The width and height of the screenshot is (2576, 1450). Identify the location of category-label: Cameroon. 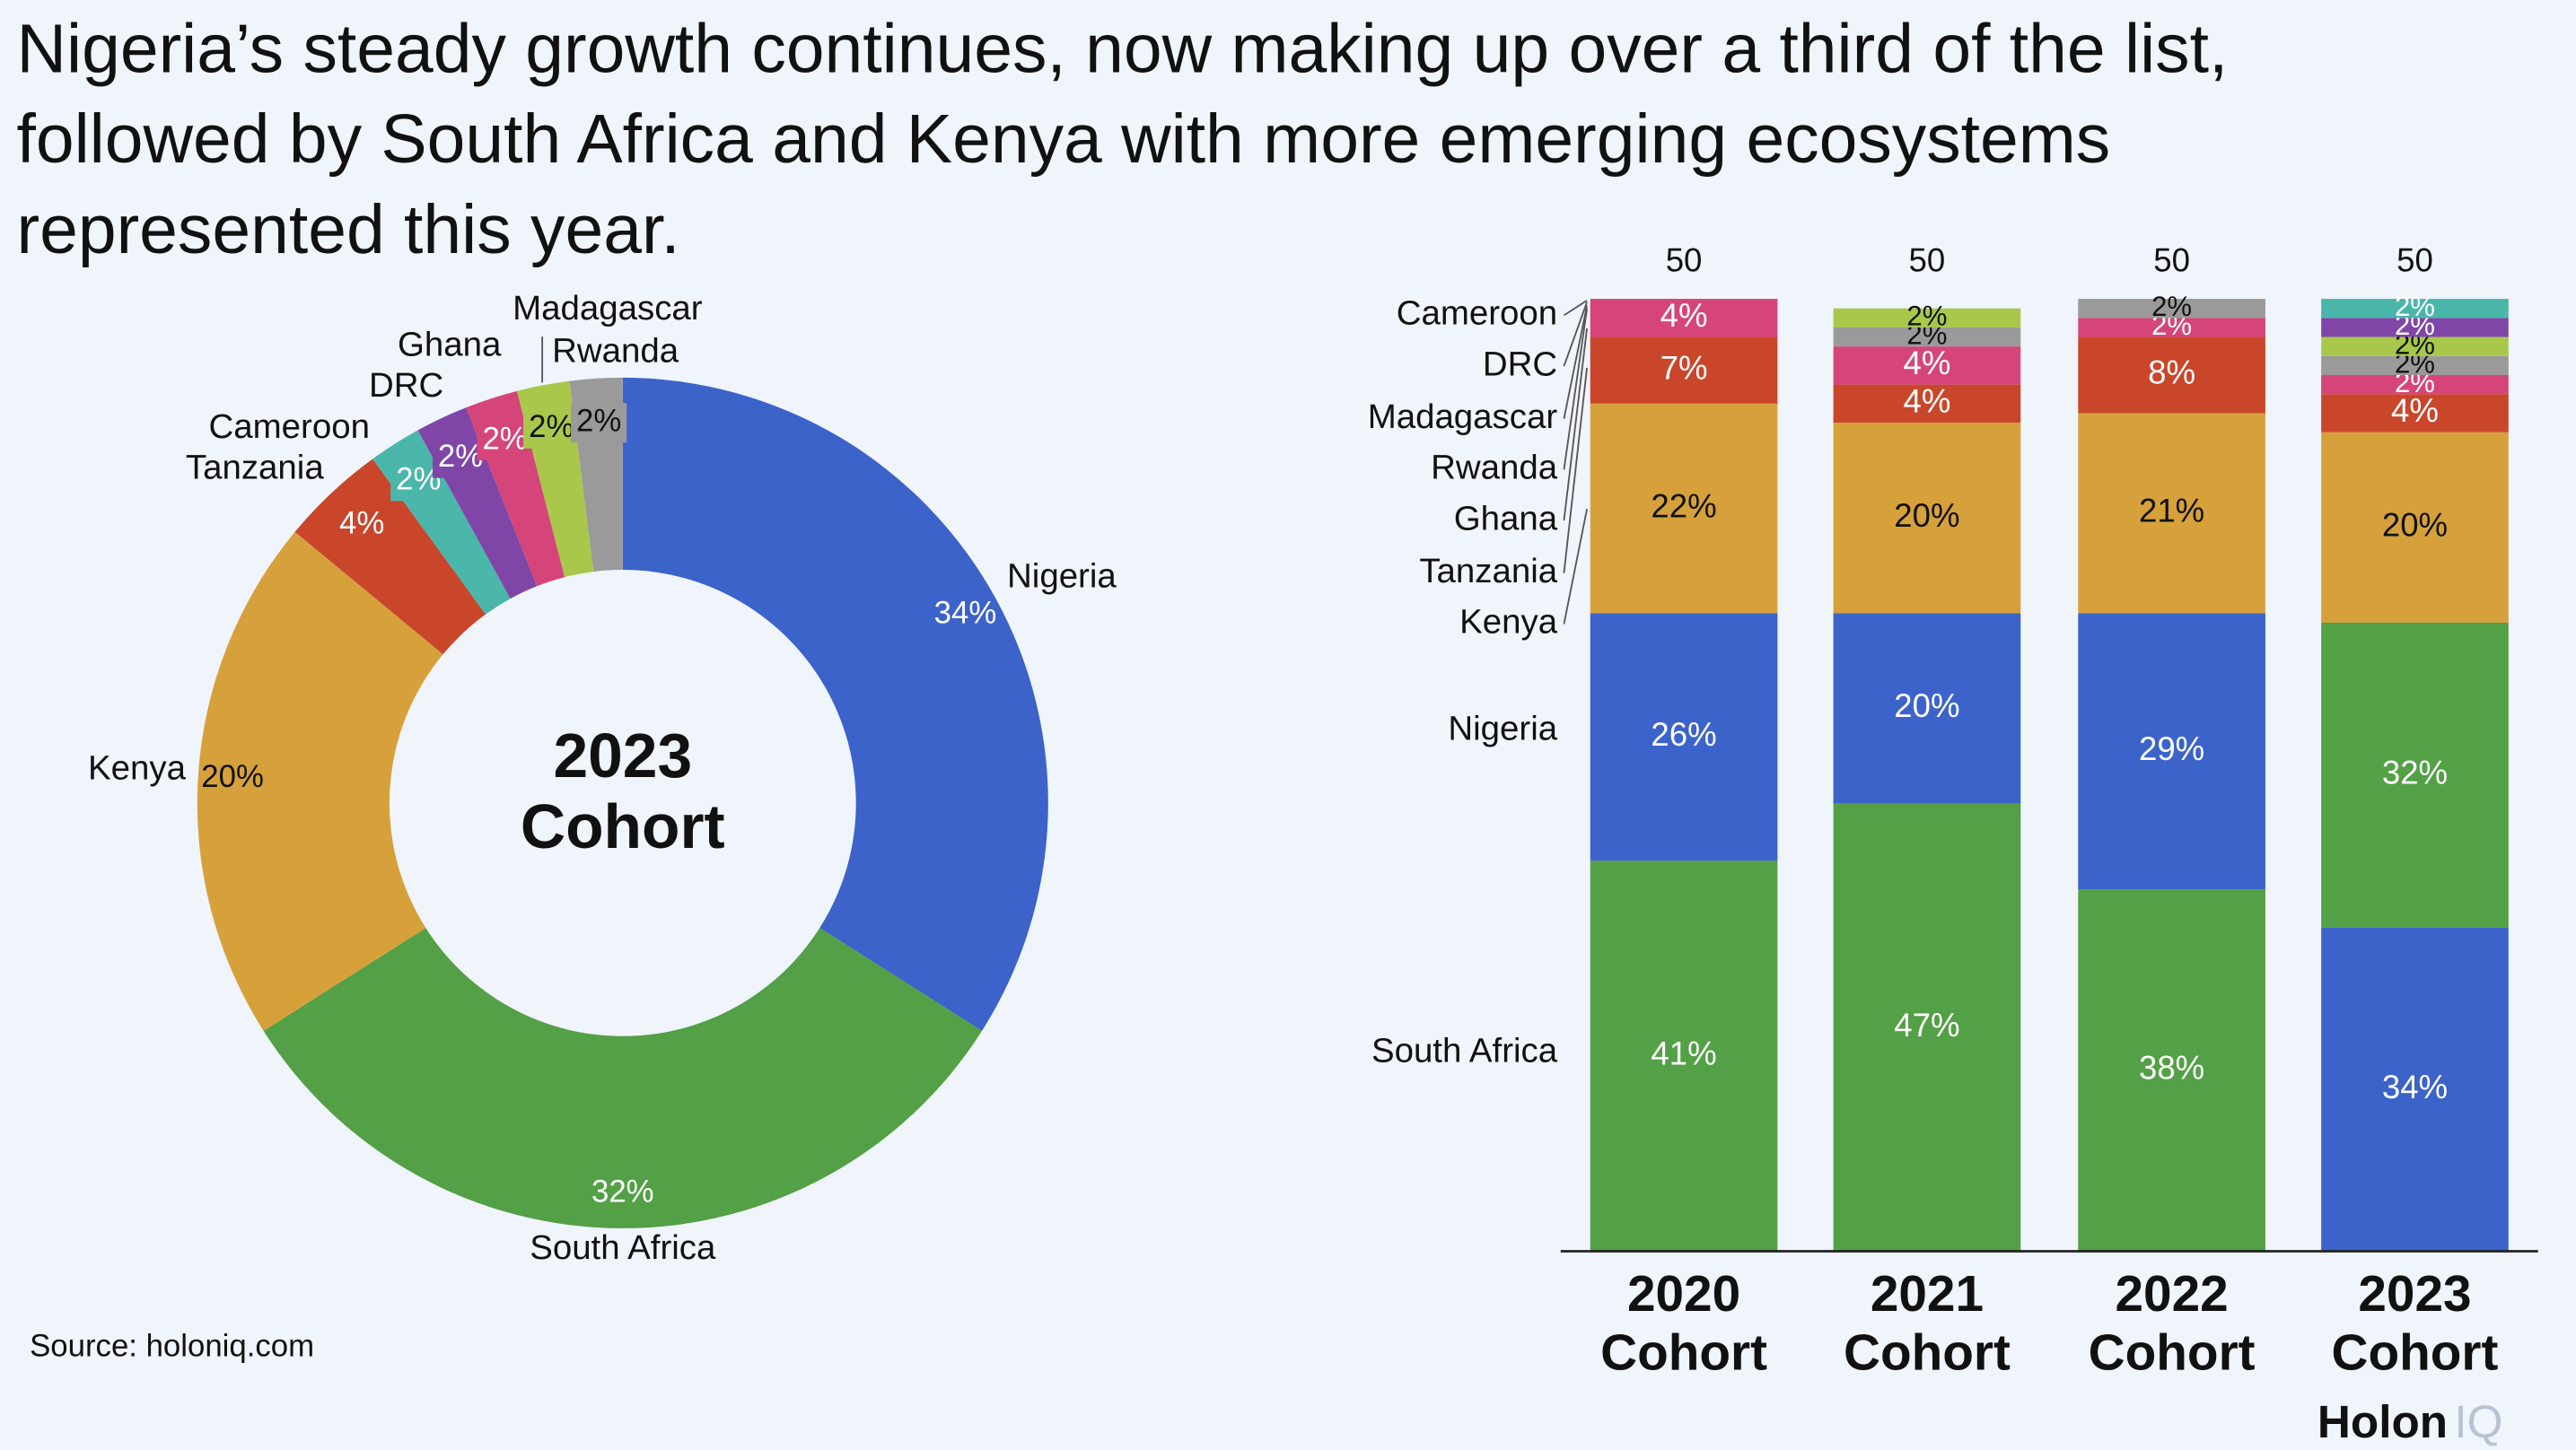
(289, 426).